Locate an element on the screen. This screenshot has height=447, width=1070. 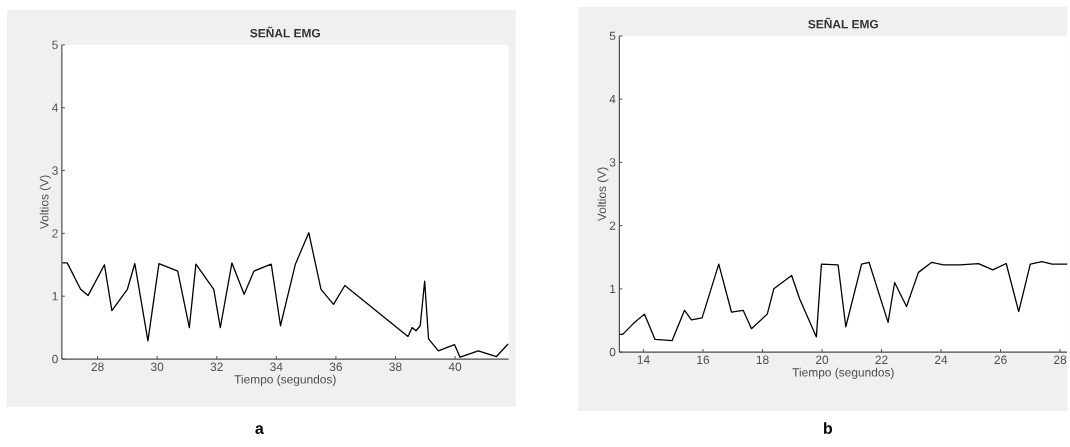
x-tick-label: 16 is located at coordinates (703, 360).